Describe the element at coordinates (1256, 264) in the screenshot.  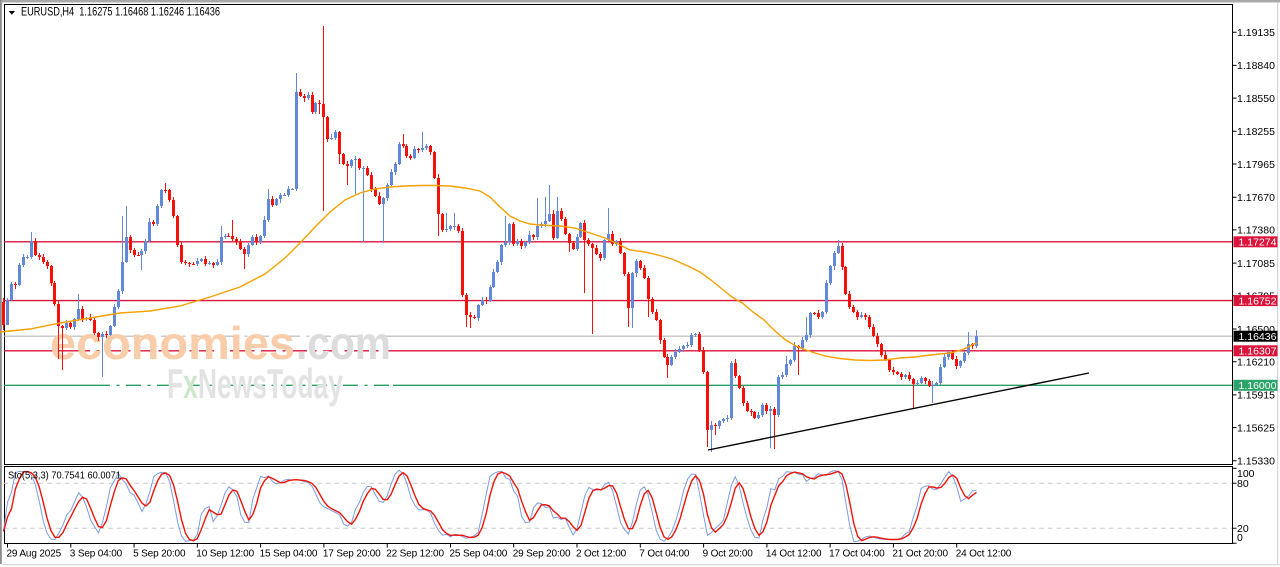
I see `svg-text: 1.17085` at that location.